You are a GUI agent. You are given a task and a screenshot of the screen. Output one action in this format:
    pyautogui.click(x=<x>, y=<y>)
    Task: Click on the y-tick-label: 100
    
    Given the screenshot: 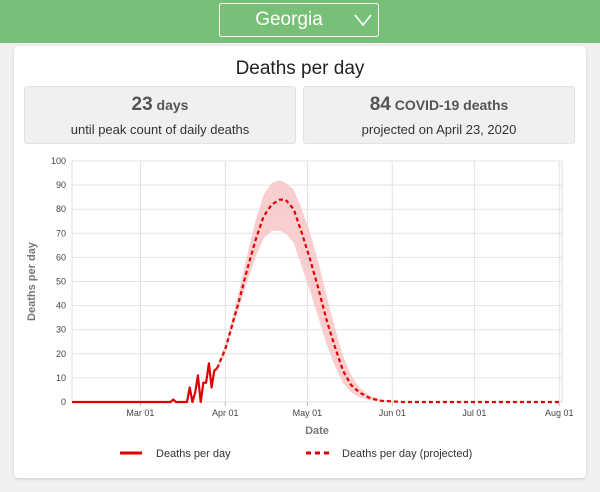 What is the action you would take?
    pyautogui.click(x=58, y=161)
    